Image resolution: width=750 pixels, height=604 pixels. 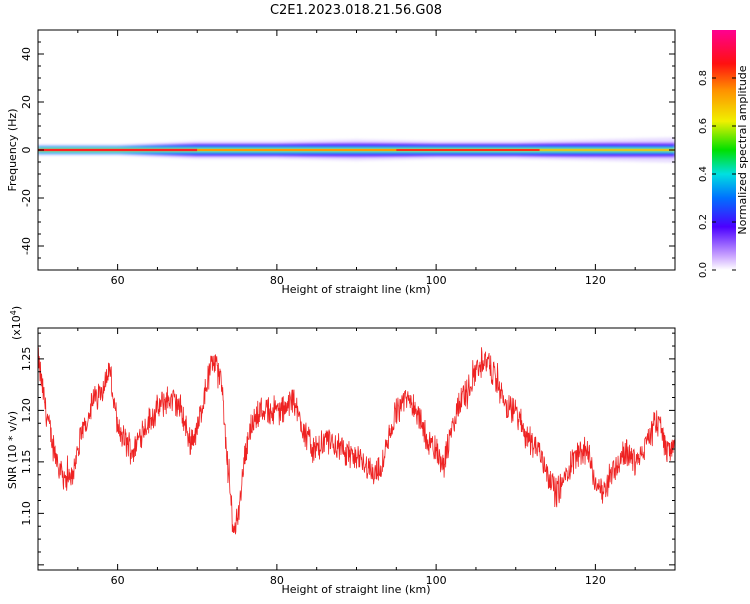 What do you see at coordinates (703, 222) in the screenshot?
I see `colorbar-tick-label: 0.2` at bounding box center [703, 222].